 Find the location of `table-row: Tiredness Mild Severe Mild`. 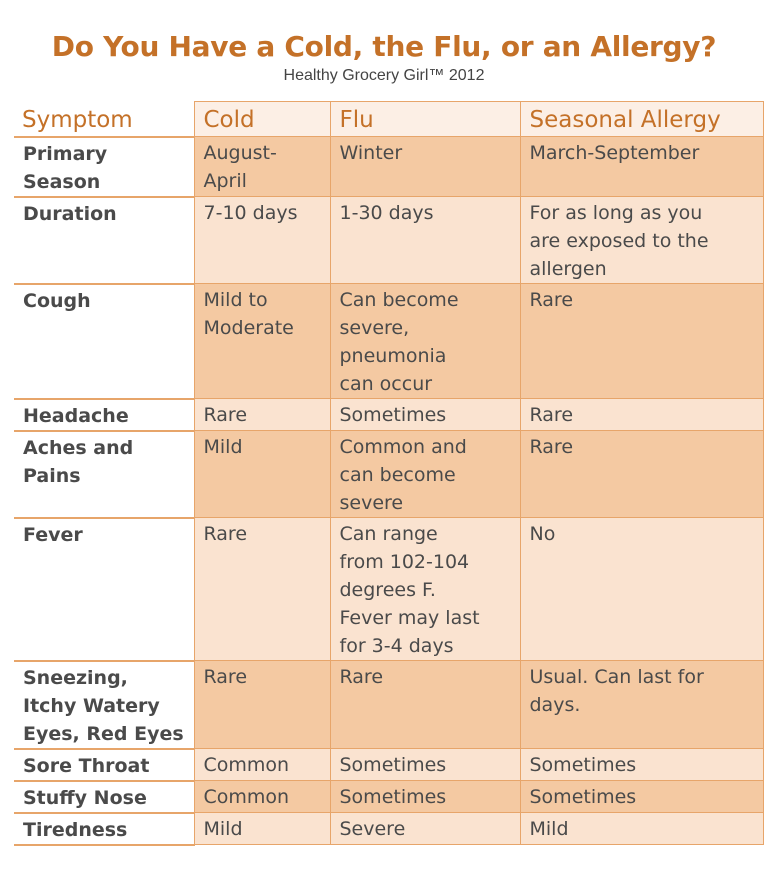

table-row: Tiredness Mild Severe Mild is located at coordinates (389, 829).